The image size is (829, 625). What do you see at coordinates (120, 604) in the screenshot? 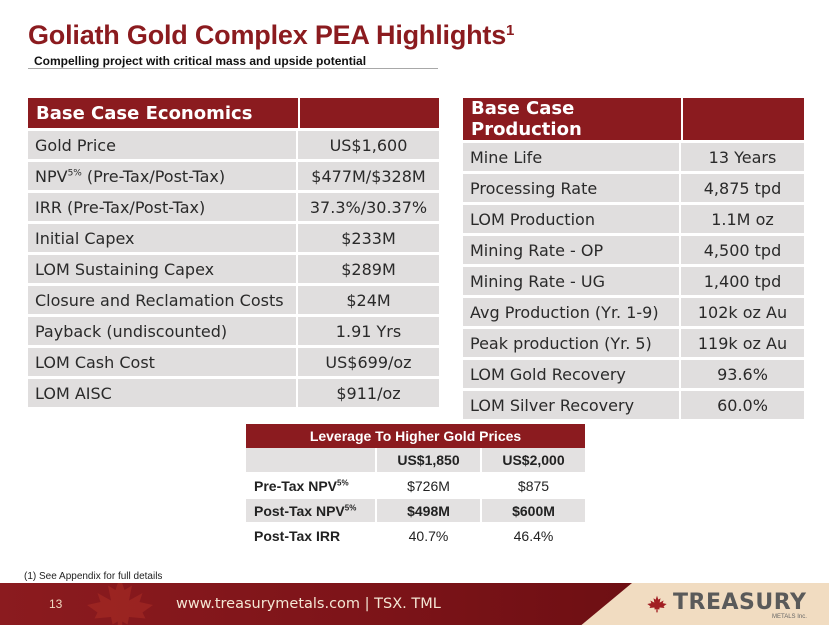
I see `maple-leaf-watermark-icon` at bounding box center [120, 604].